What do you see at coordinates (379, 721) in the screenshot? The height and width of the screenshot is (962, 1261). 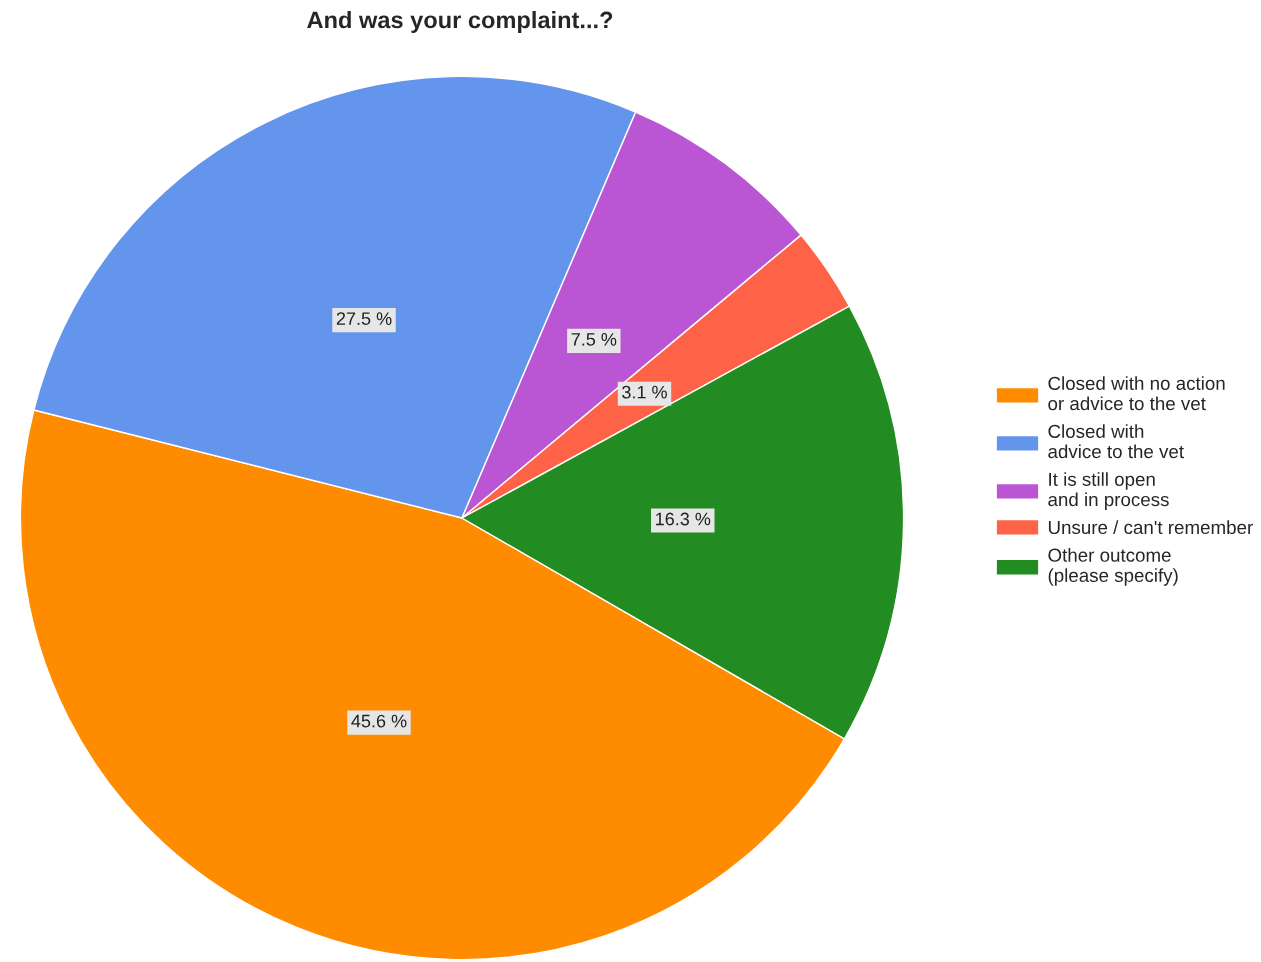 I see `data-label: 45.6 %` at bounding box center [379, 721].